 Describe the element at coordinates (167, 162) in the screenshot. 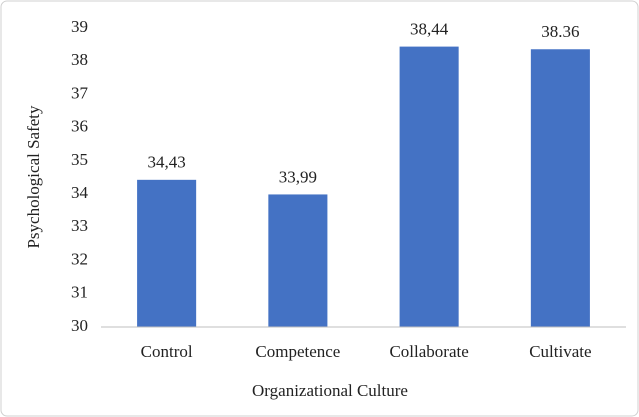

I see `data-label: 34,43` at that location.